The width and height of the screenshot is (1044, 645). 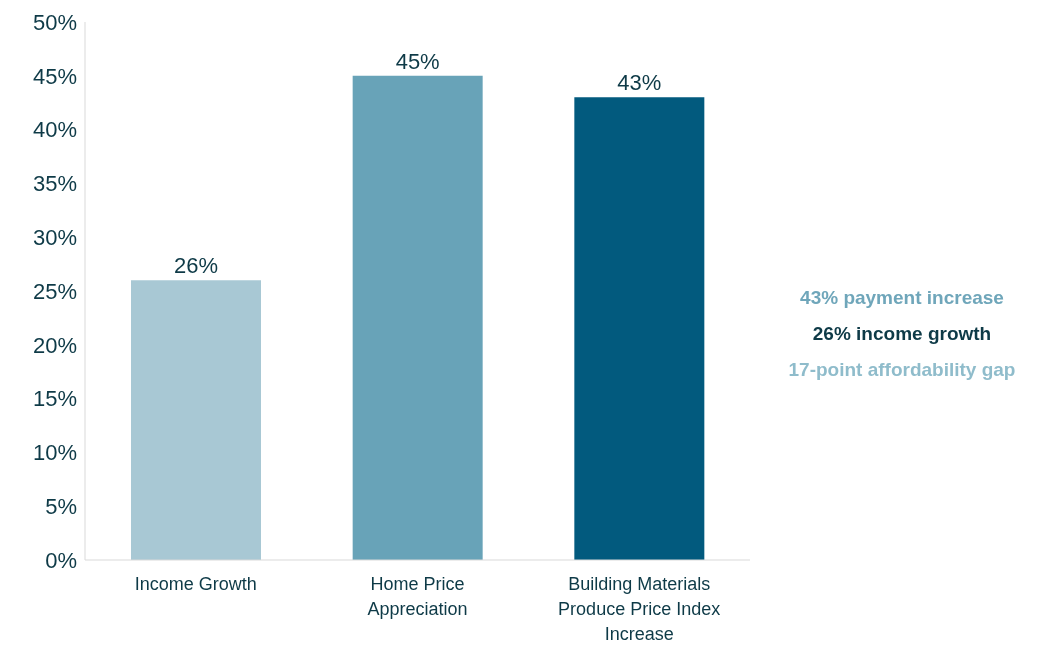 What do you see at coordinates (417, 61) in the screenshot?
I see `data-label: 45%` at bounding box center [417, 61].